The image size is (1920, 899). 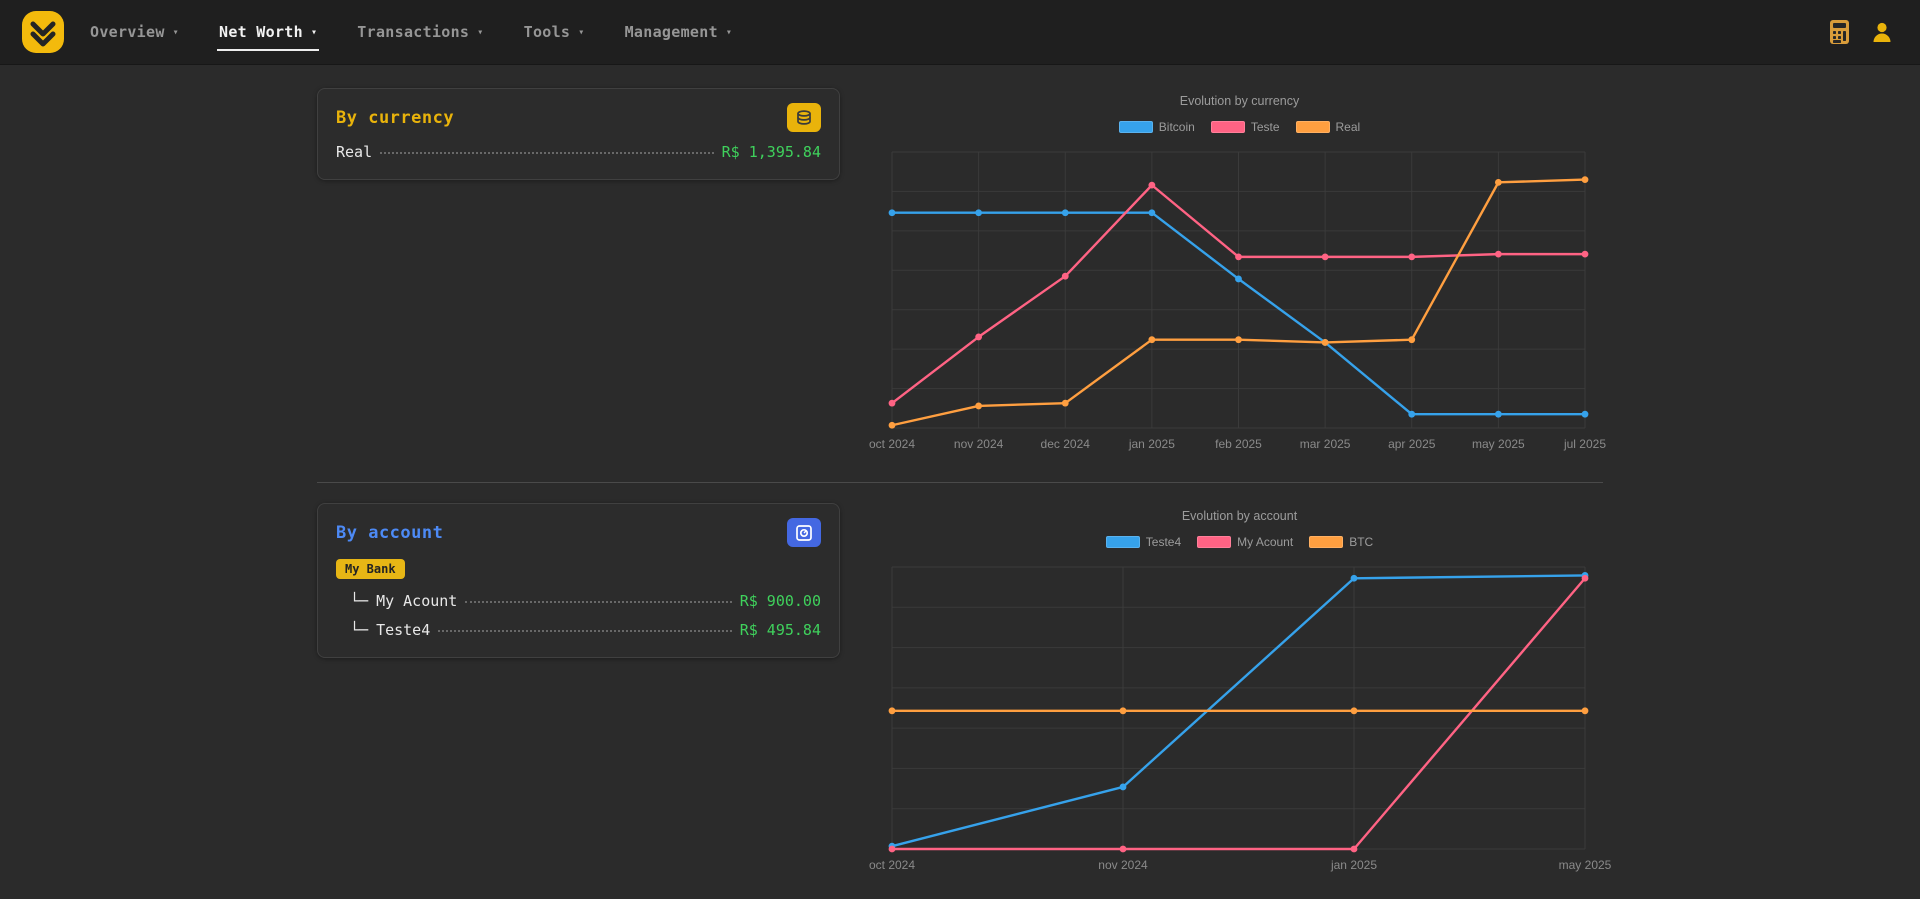 I want to click on section-divider, so click(x=960, y=482).